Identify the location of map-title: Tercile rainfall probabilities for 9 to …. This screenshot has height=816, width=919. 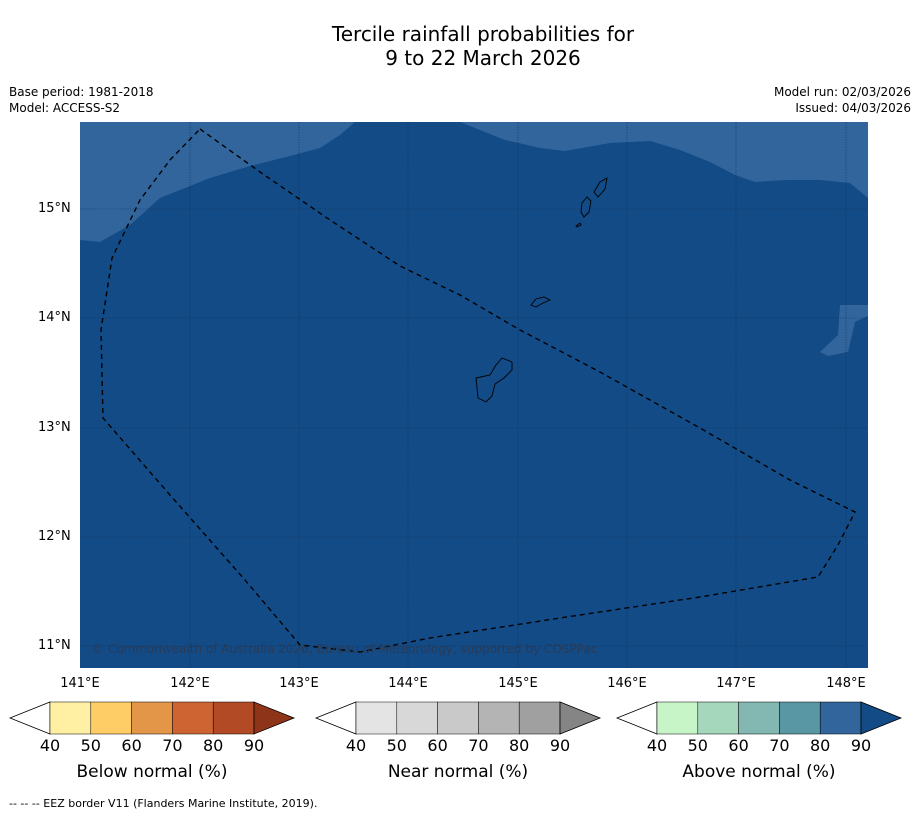
(459, 46).